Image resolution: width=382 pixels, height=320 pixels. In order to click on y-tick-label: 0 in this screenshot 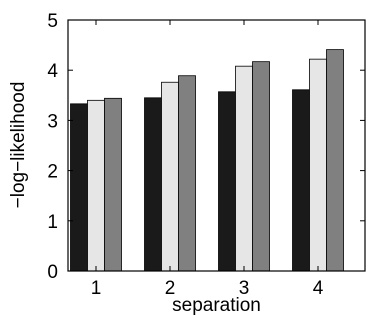, I will do `click(52, 272)`.